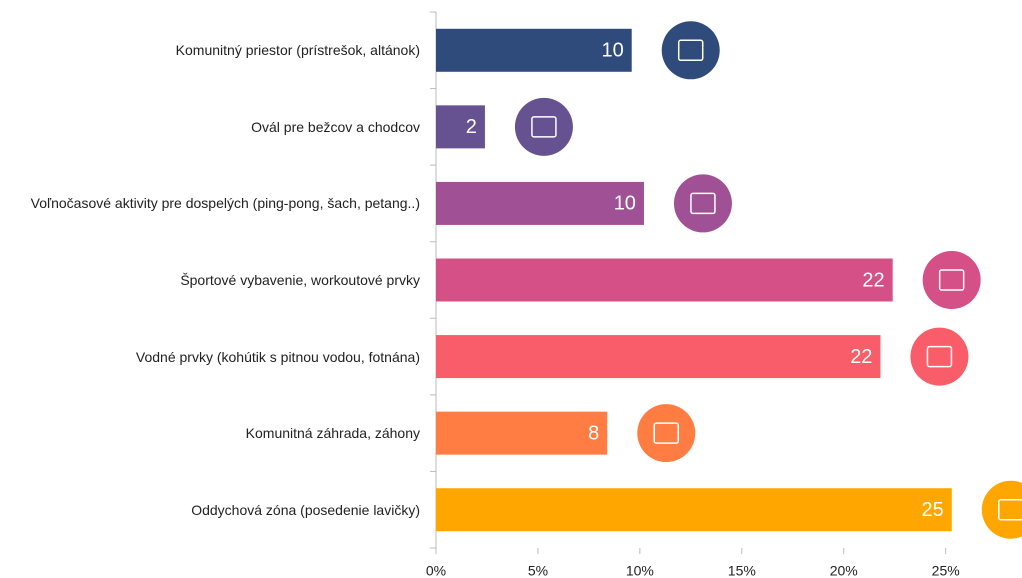 This screenshot has height=578, width=1022. Describe the element at coordinates (593, 433) in the screenshot. I see `value-label: 8` at that location.